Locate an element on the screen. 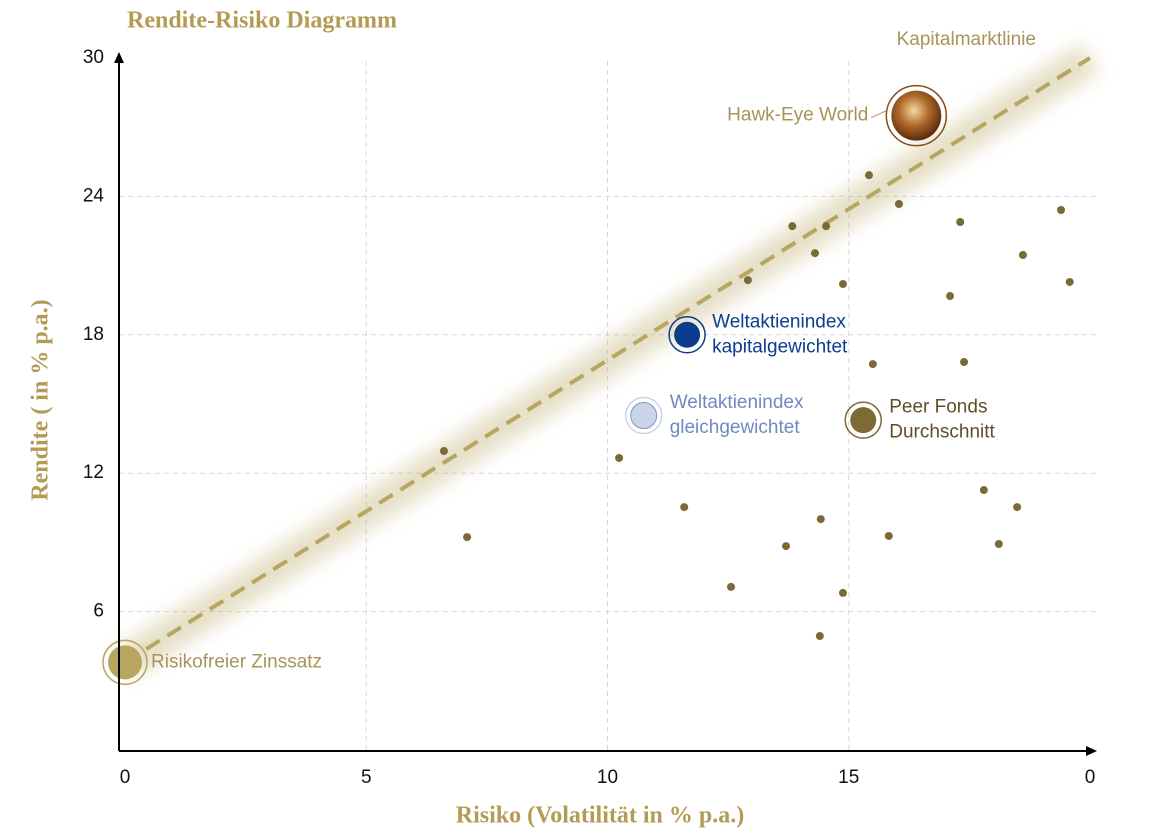 Image resolution: width=1164 pixels, height=840 pixels. x-tick-label: 15 is located at coordinates (848, 777).